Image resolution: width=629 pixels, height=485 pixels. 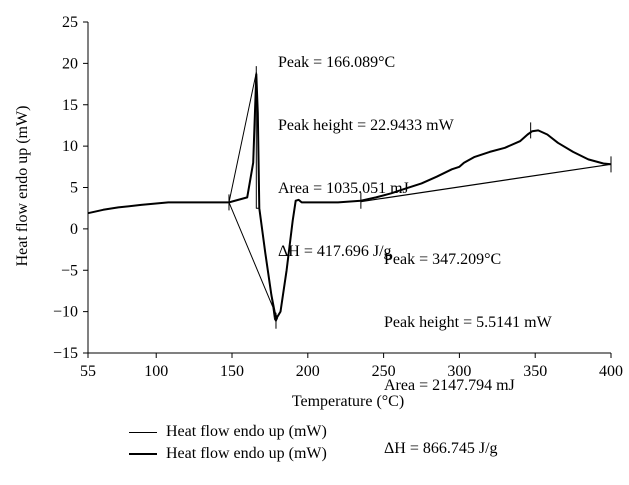 I want to click on y-tick-label: 15, so click(x=70, y=105).